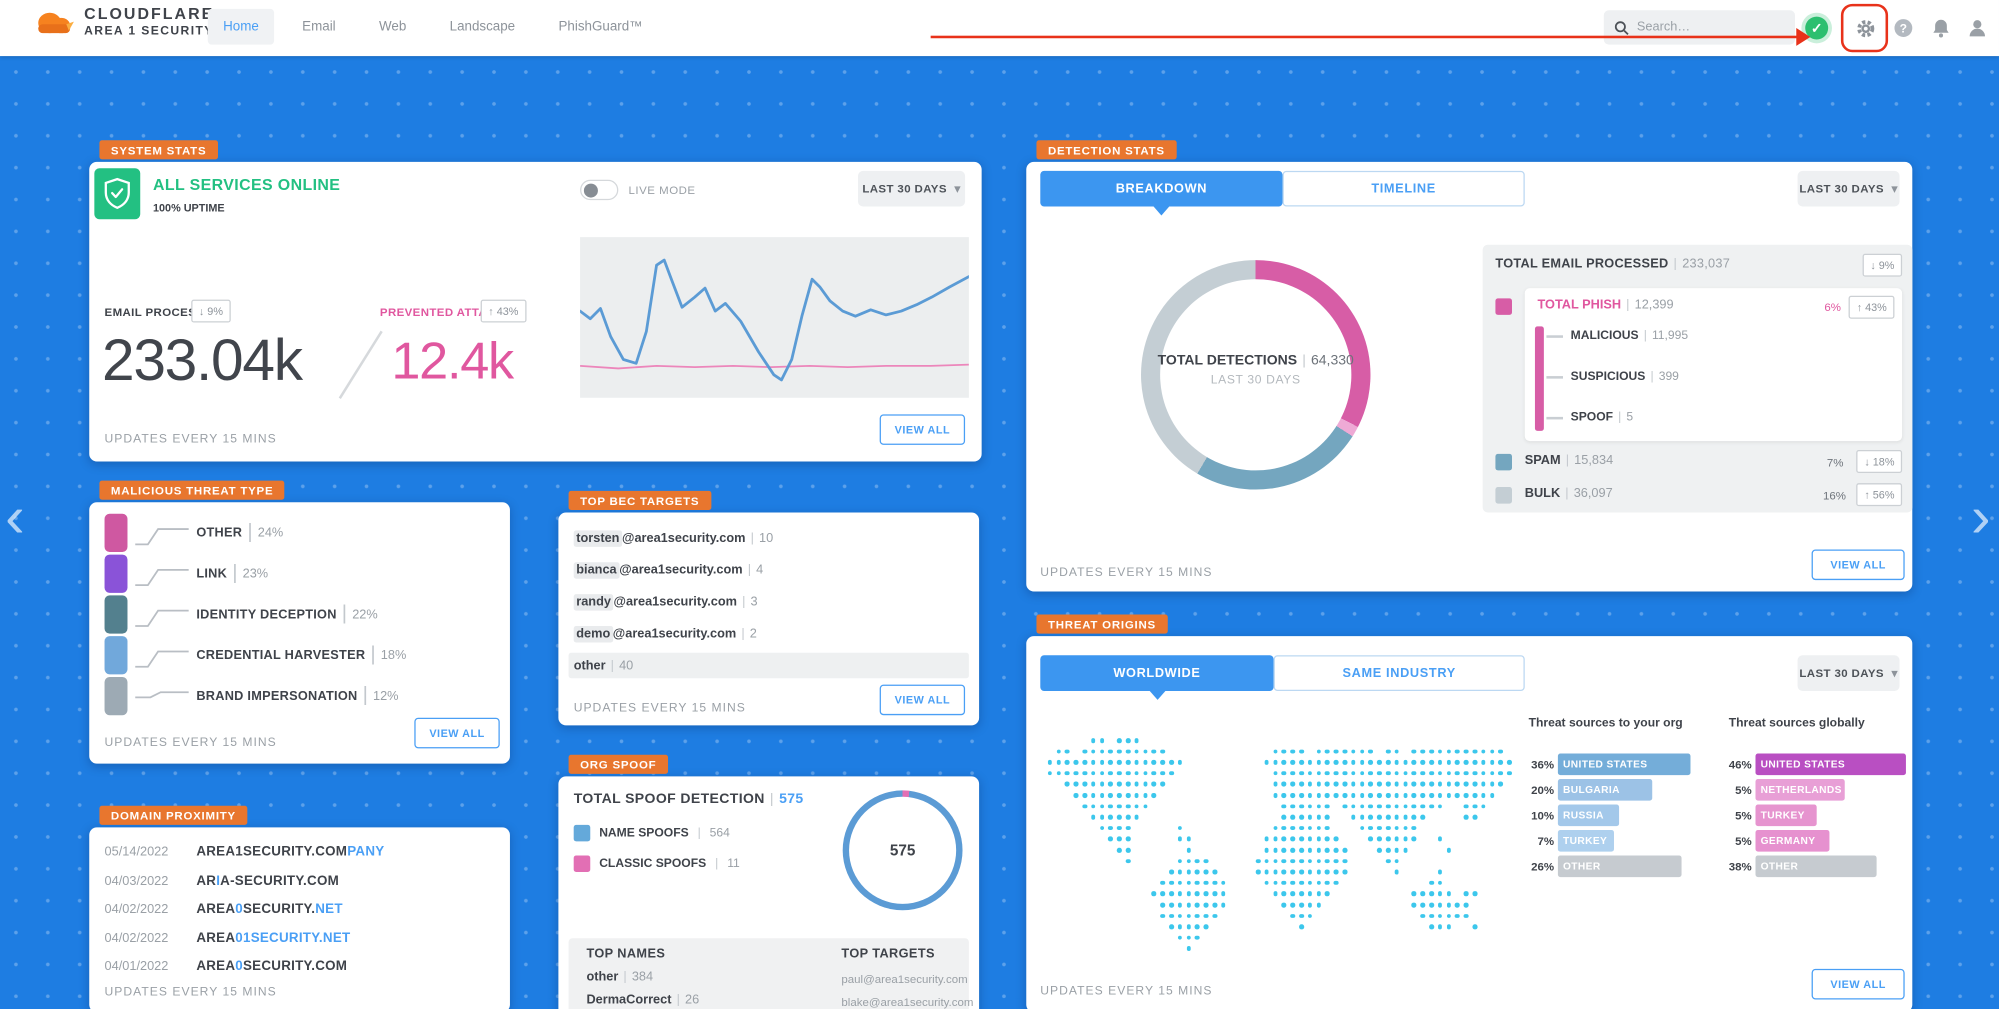 The width and height of the screenshot is (1999, 1009). Describe the element at coordinates (1796, 723) in the screenshot. I see `global-sources-header: Threat sources globally` at that location.